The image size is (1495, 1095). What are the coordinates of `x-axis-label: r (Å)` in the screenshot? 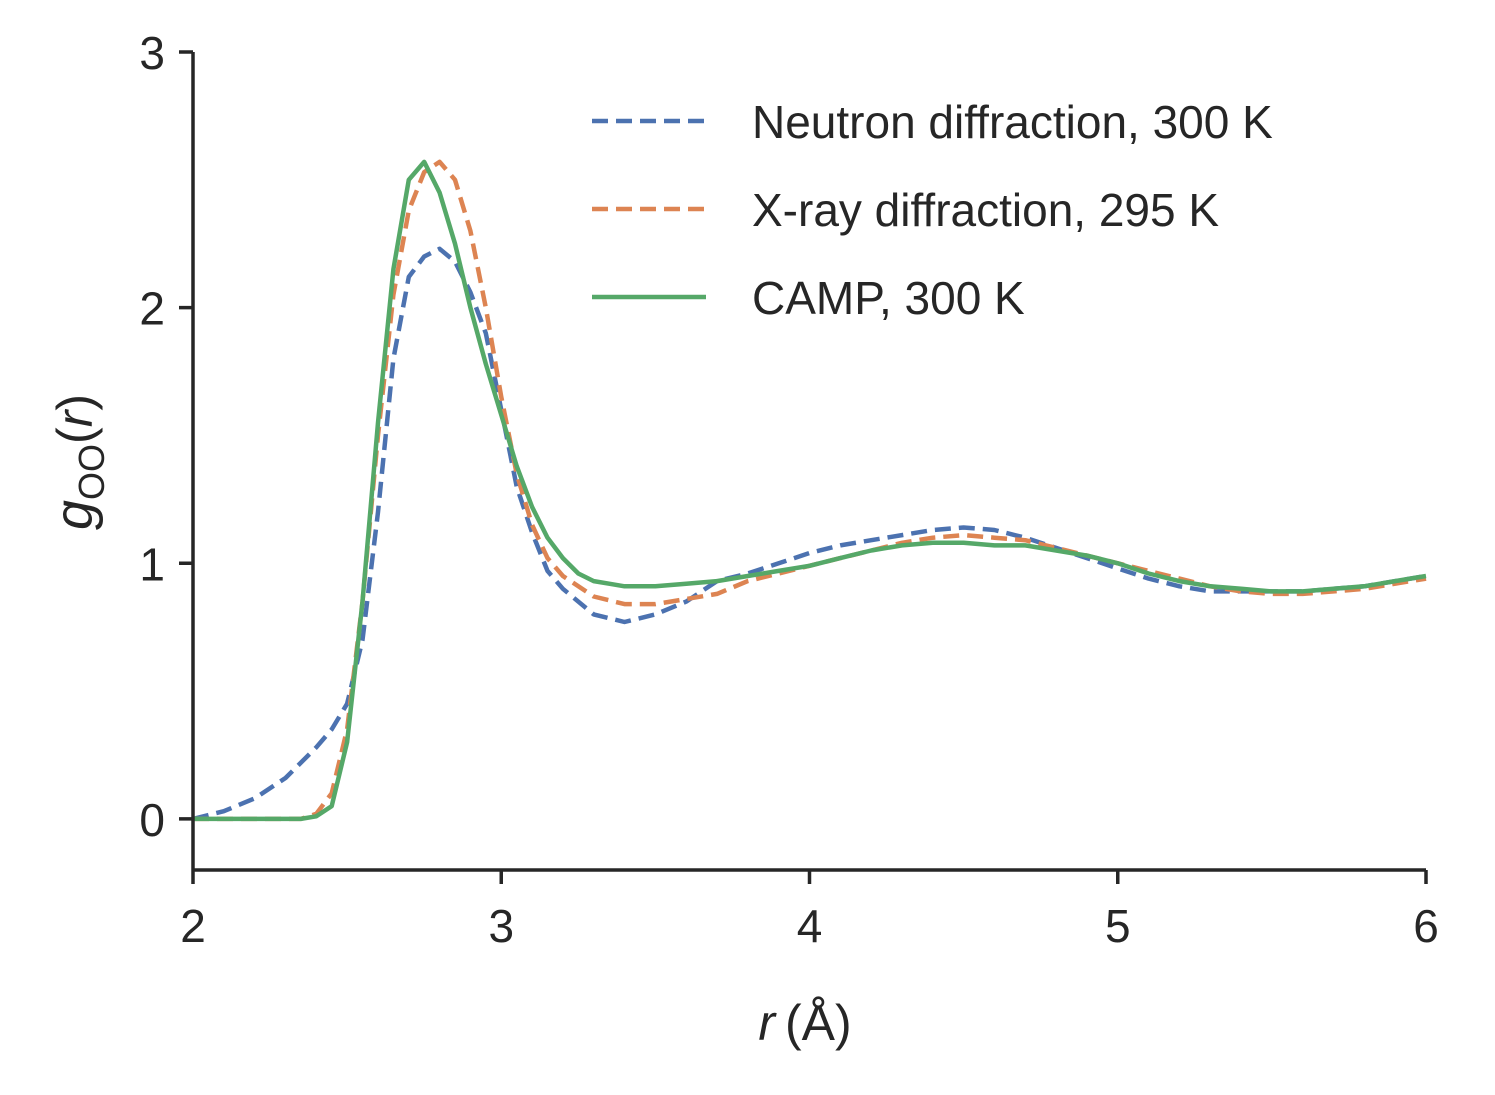 It's located at (804, 1023).